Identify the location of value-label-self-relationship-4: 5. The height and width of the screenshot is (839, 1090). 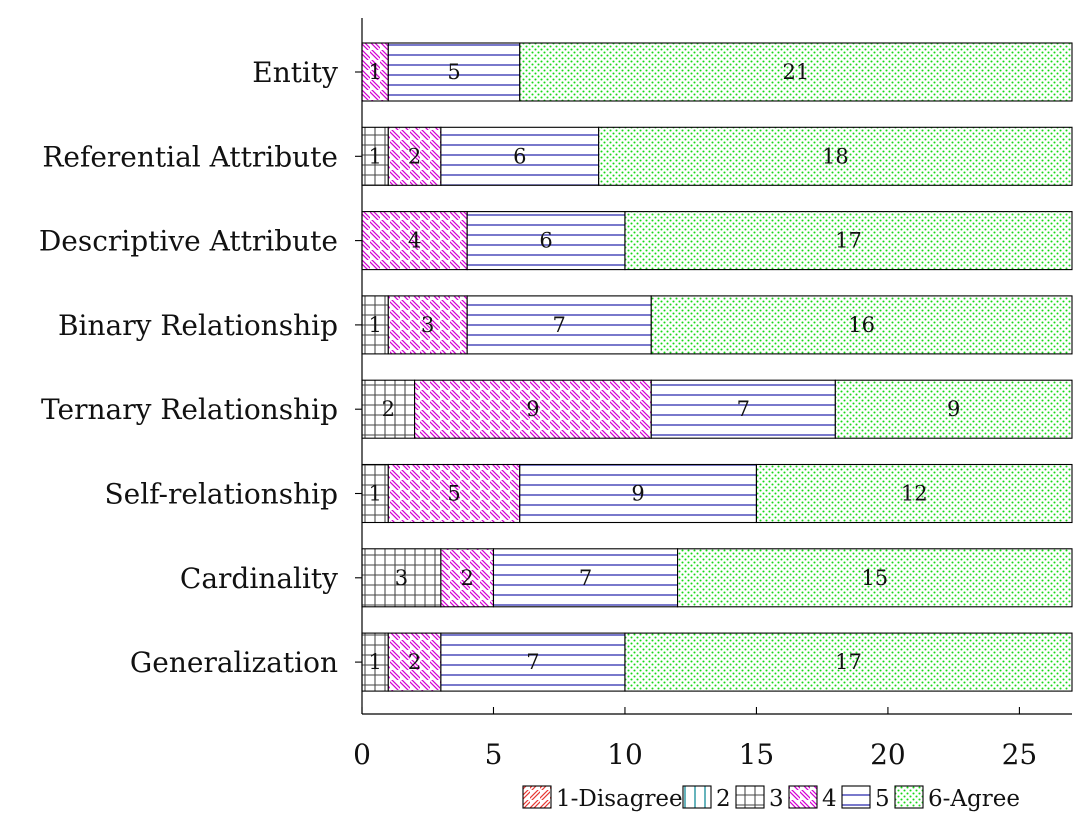
(453, 494).